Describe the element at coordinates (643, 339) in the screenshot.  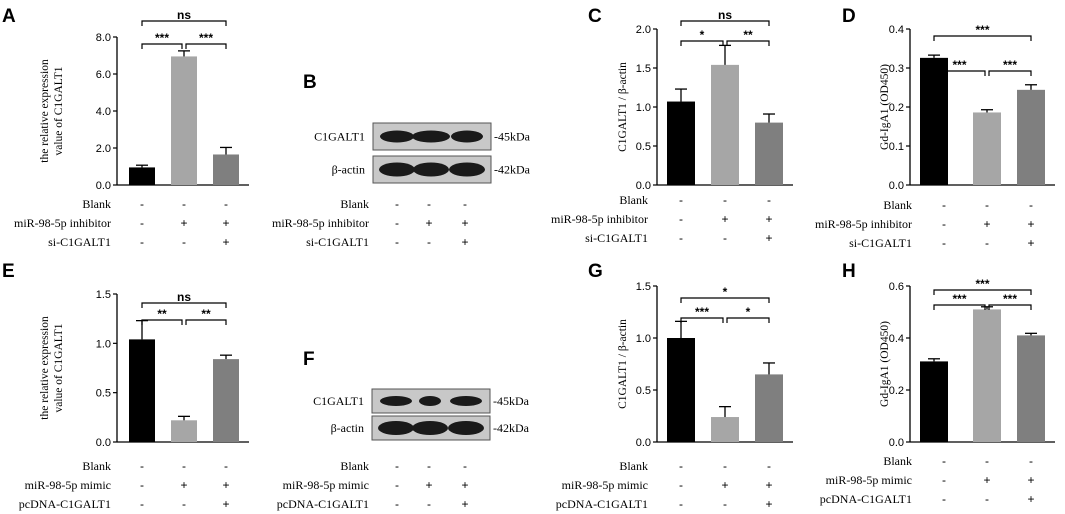
I see `y-tick-label-g: 1.0` at that location.